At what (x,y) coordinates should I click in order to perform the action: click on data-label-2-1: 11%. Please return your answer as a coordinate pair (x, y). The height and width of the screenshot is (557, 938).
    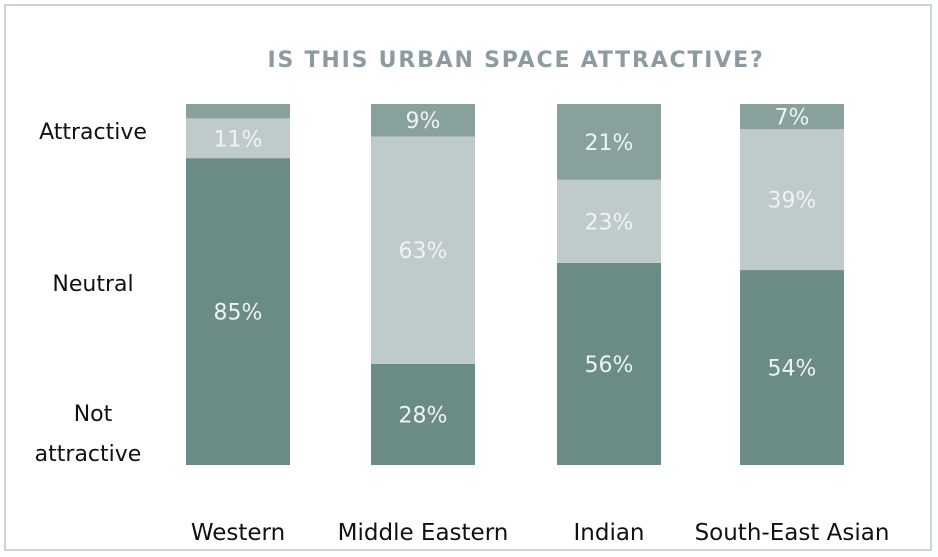
    Looking at the image, I should click on (238, 139).